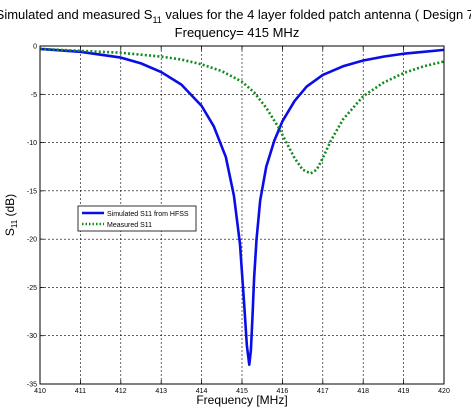  What do you see at coordinates (32, 336) in the screenshot?
I see `y-tick-label: -30` at bounding box center [32, 336].